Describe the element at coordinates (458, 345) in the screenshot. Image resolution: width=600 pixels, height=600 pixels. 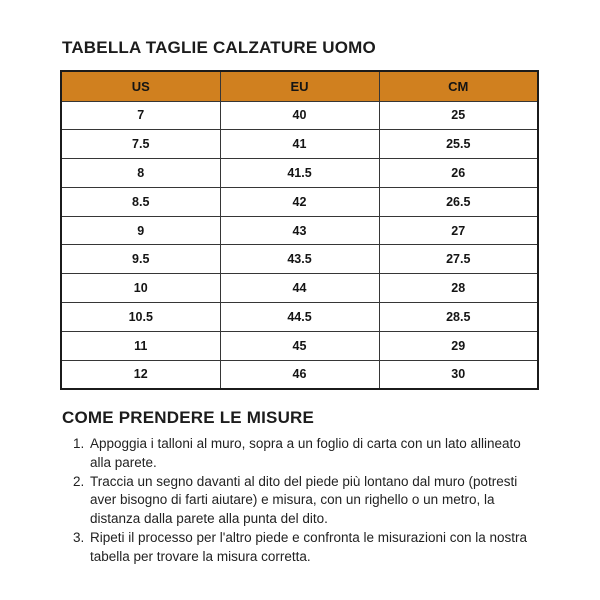
I see `size-cell: 29` at that location.